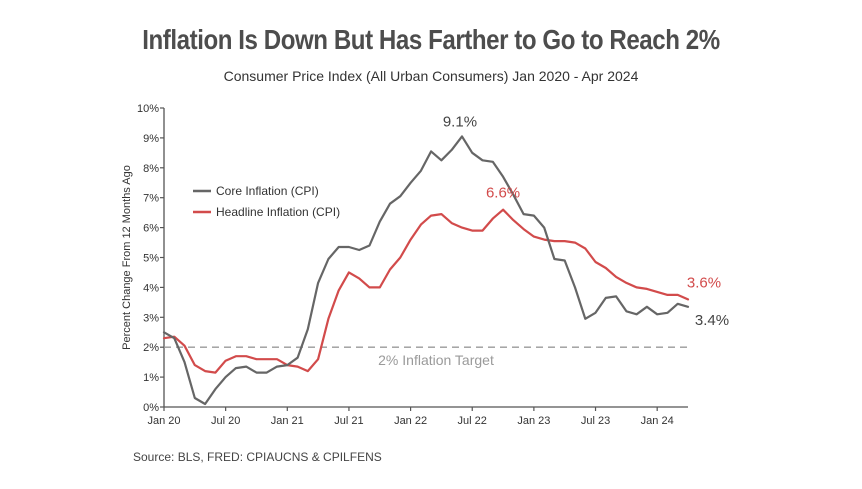 The image size is (862, 489). Describe the element at coordinates (151, 229) in the screenshot. I see `y-tick-label: 6%` at that location.